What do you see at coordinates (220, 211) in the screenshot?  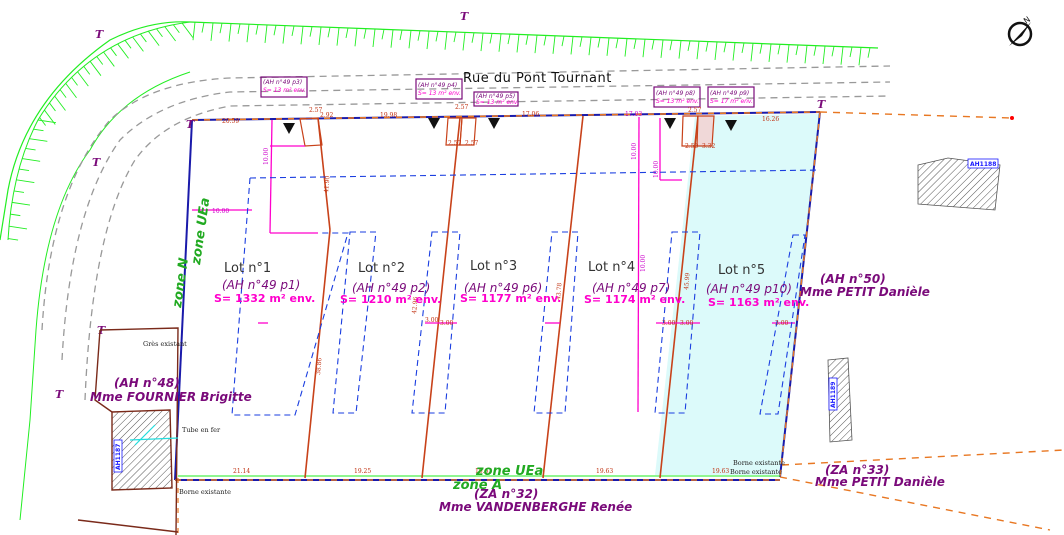 I see `dim-setback: 10.00` at bounding box center [220, 211].